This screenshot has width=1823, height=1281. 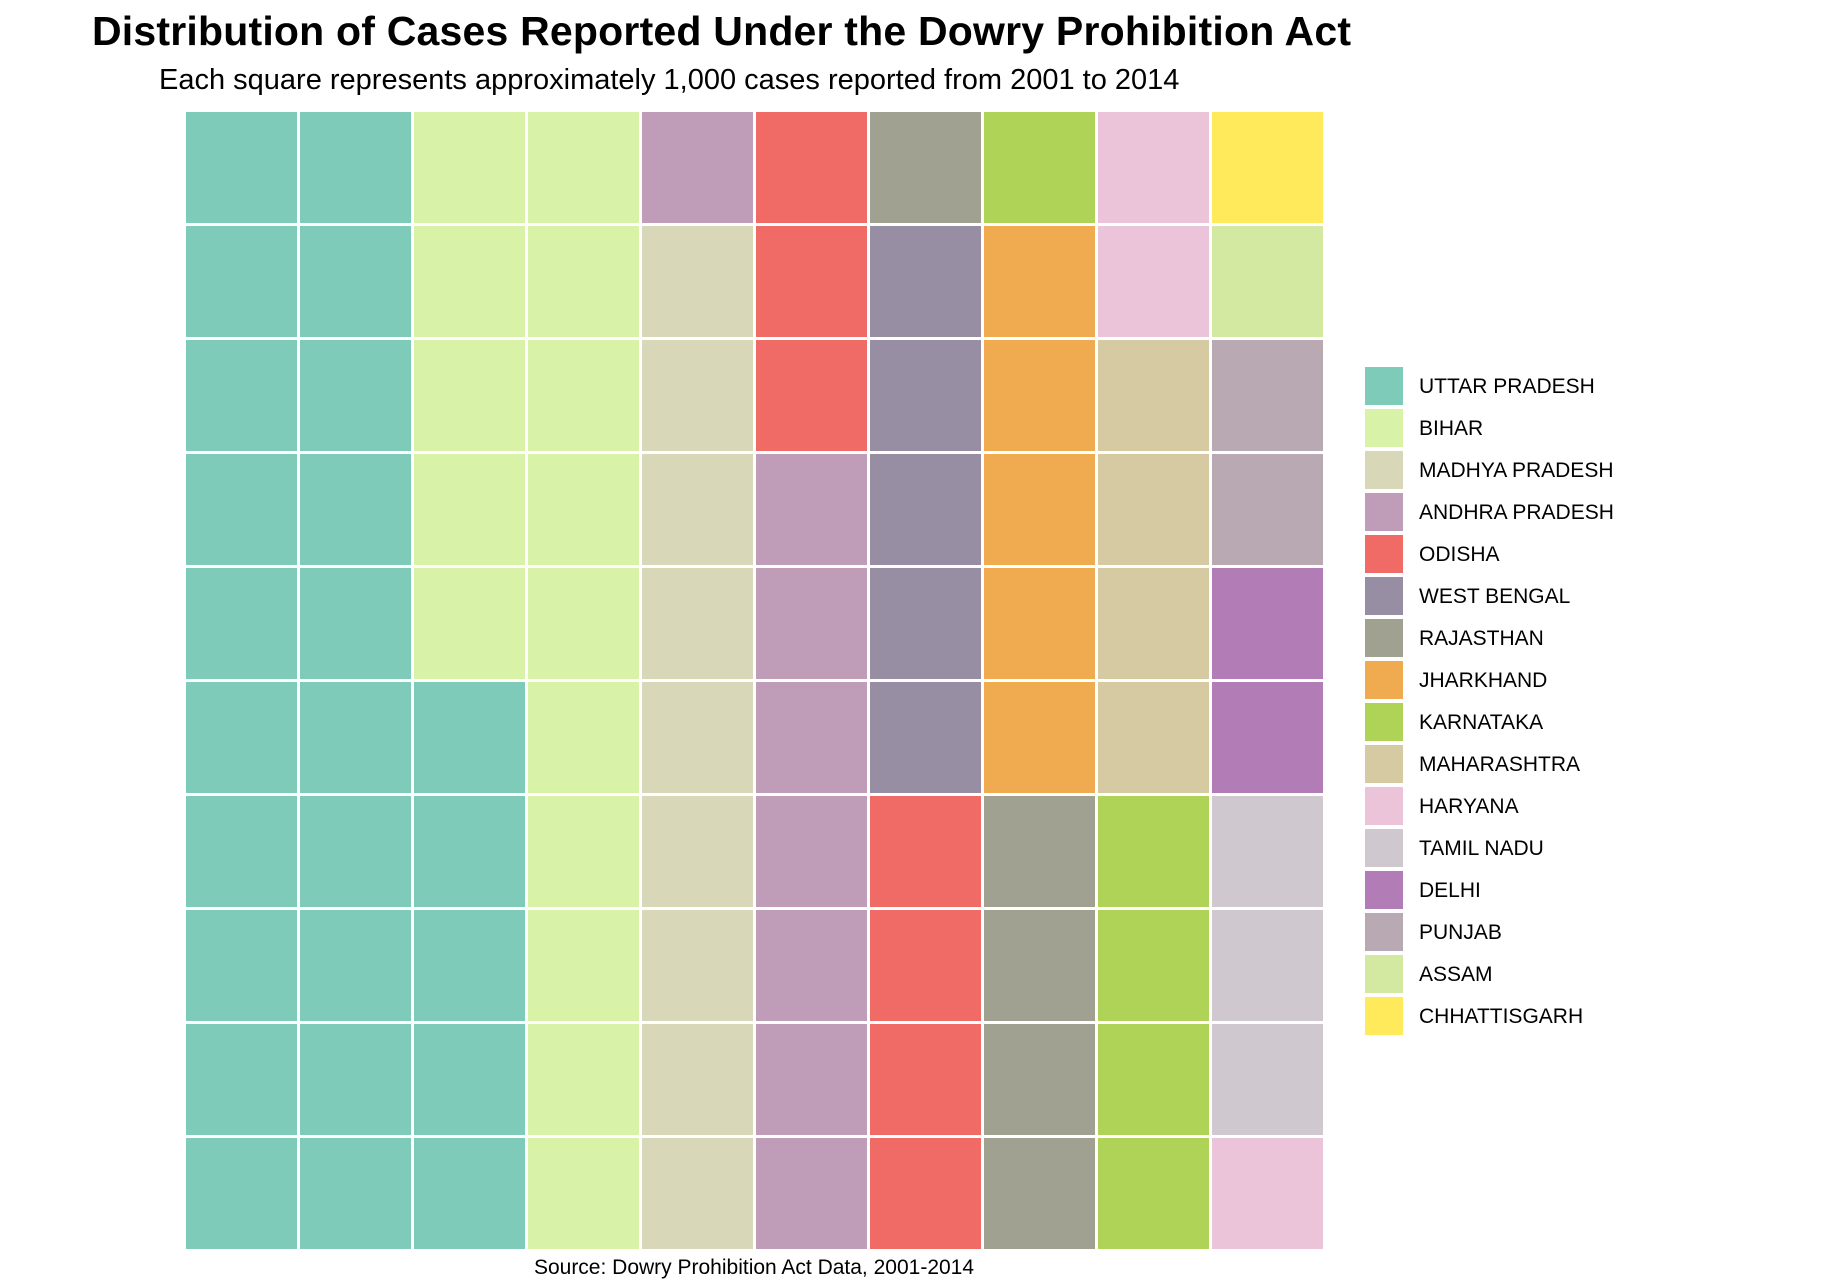 What do you see at coordinates (1469, 806) in the screenshot?
I see `legend-label: HARYANA` at bounding box center [1469, 806].